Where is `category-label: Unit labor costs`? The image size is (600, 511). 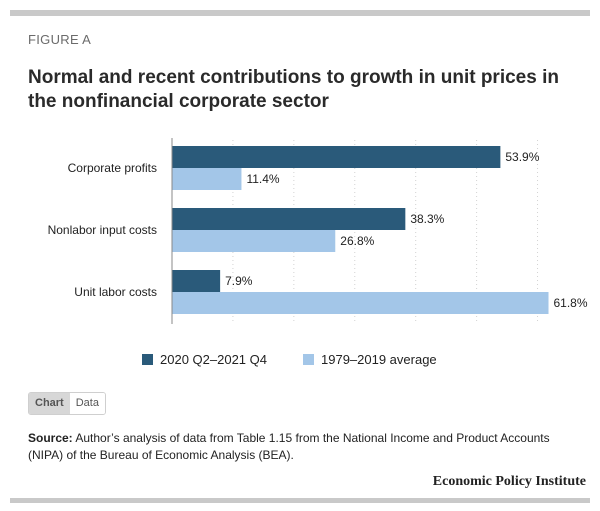
category-label: Unit labor costs is located at coordinates (115, 292).